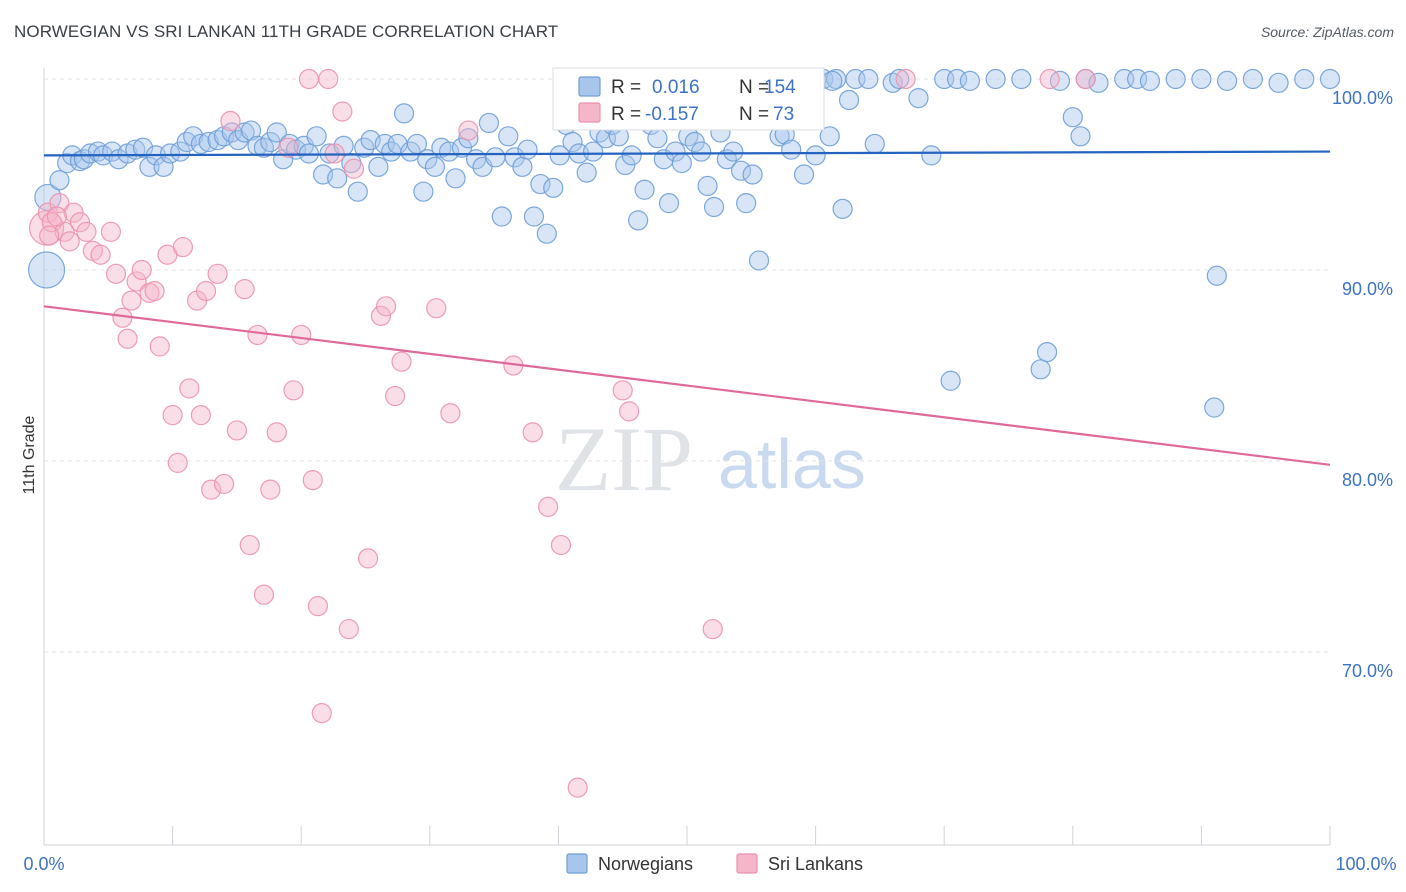 The width and height of the screenshot is (1406, 892). I want to click on watermark-atlas: atlas, so click(792, 464).